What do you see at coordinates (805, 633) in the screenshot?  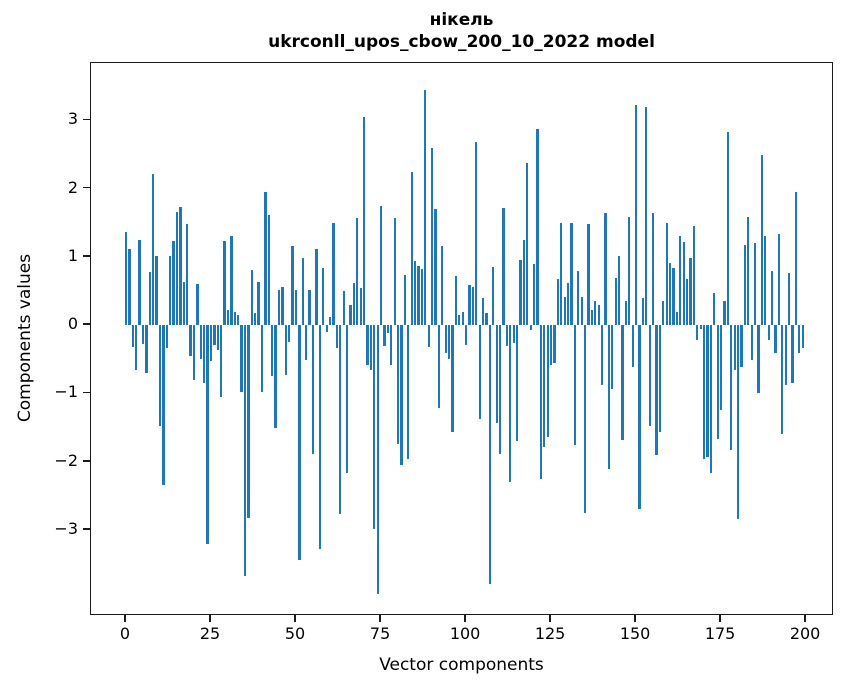 I see `x-tick-label-200: 200` at bounding box center [805, 633].